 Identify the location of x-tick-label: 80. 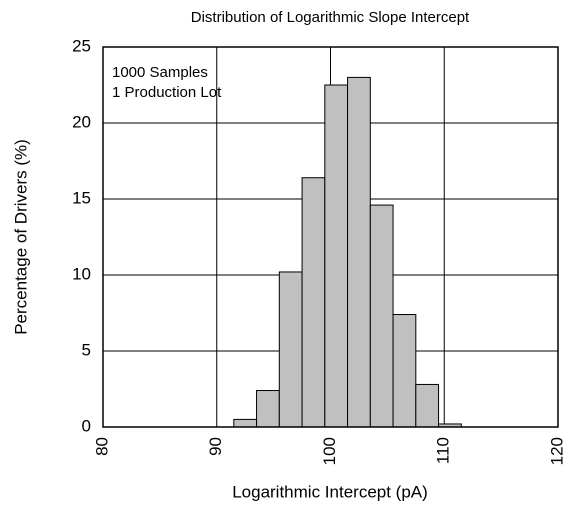
(101, 446).